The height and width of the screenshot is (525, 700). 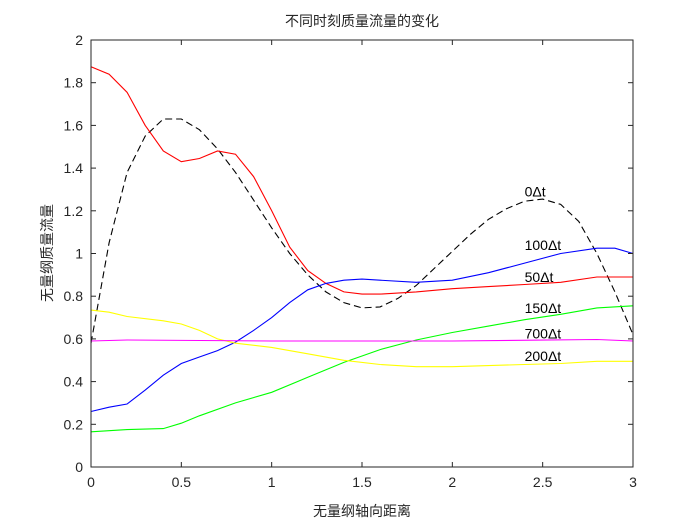 What do you see at coordinates (633, 482) in the screenshot?
I see `x-tick-label: 3` at bounding box center [633, 482].